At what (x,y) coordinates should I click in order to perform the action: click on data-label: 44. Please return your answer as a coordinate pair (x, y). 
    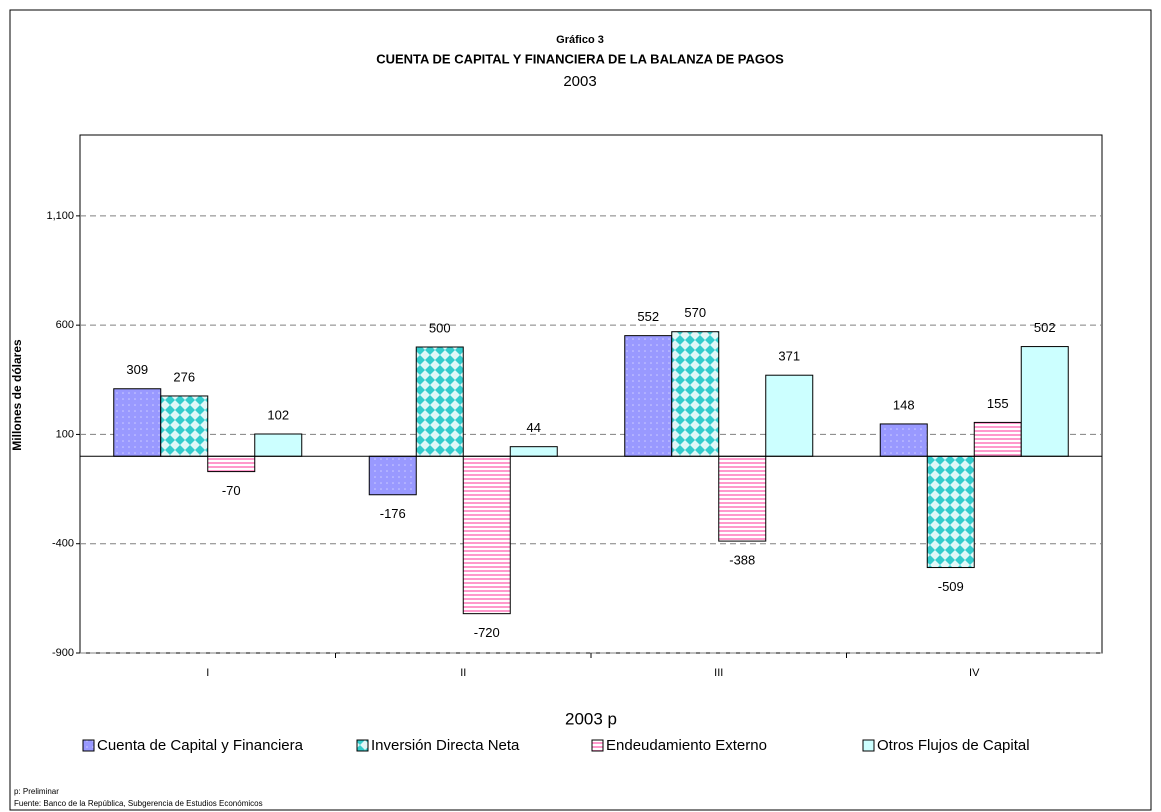
    Looking at the image, I should click on (534, 427).